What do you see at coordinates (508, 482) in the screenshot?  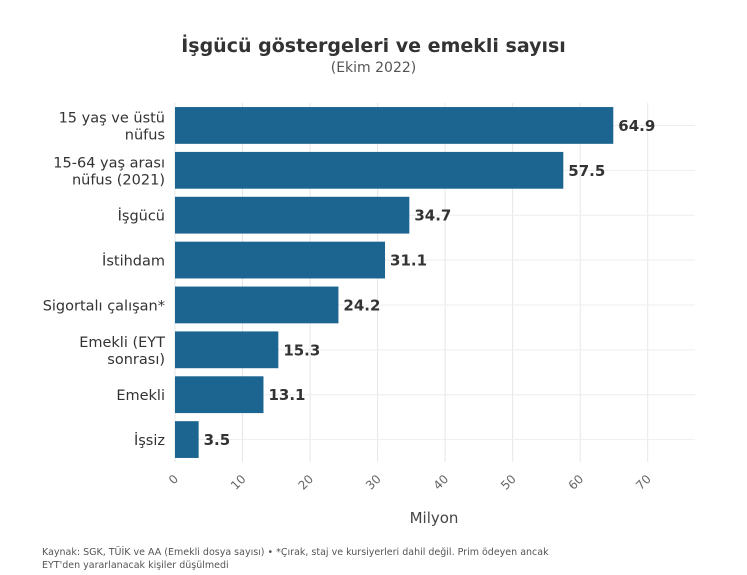 I see `x-tick-label: 50` at bounding box center [508, 482].